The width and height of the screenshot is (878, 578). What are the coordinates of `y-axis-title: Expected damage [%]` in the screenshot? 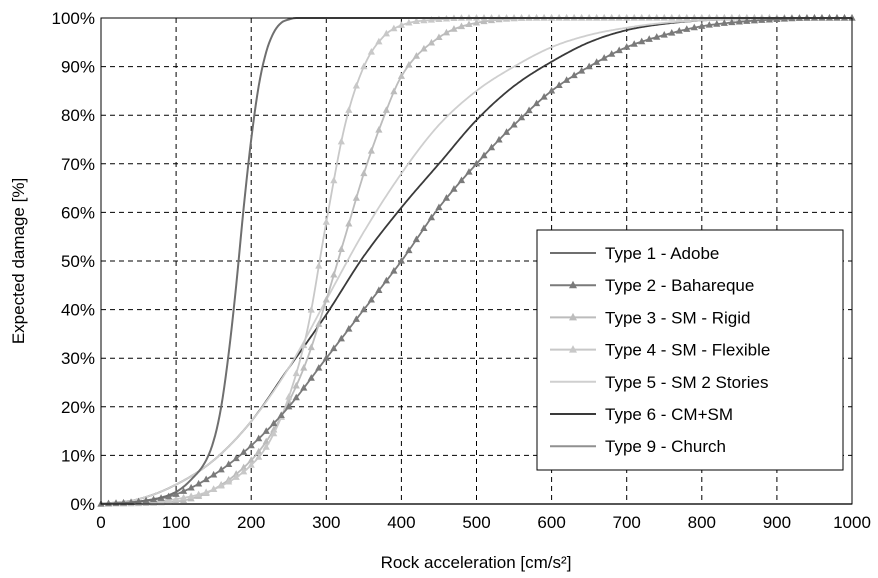 It's located at (18, 261).